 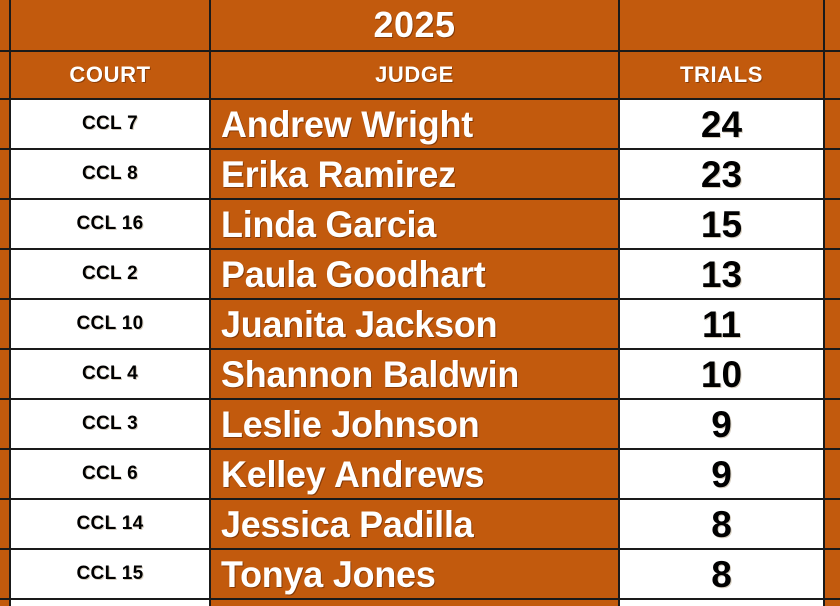 I want to click on cell-judge: Kelley Andrews, so click(x=415, y=474).